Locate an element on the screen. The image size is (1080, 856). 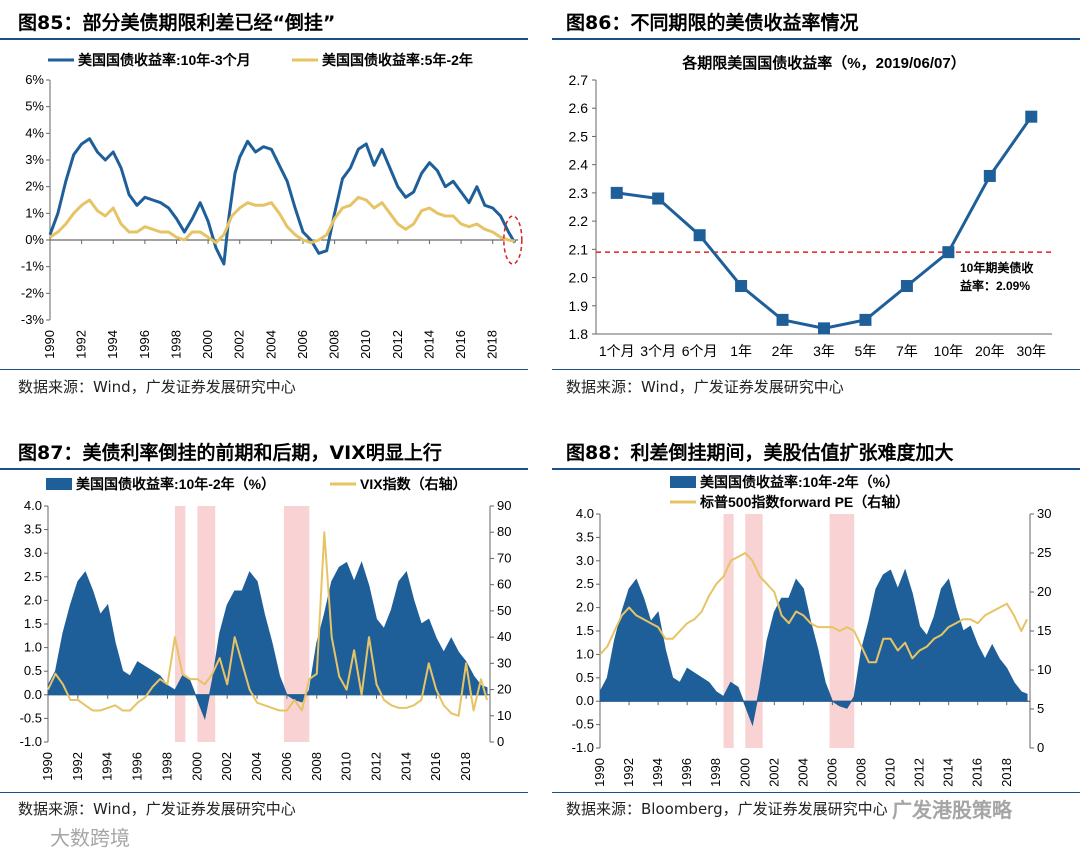
y-tick-label: 2% is located at coordinates (34, 186).